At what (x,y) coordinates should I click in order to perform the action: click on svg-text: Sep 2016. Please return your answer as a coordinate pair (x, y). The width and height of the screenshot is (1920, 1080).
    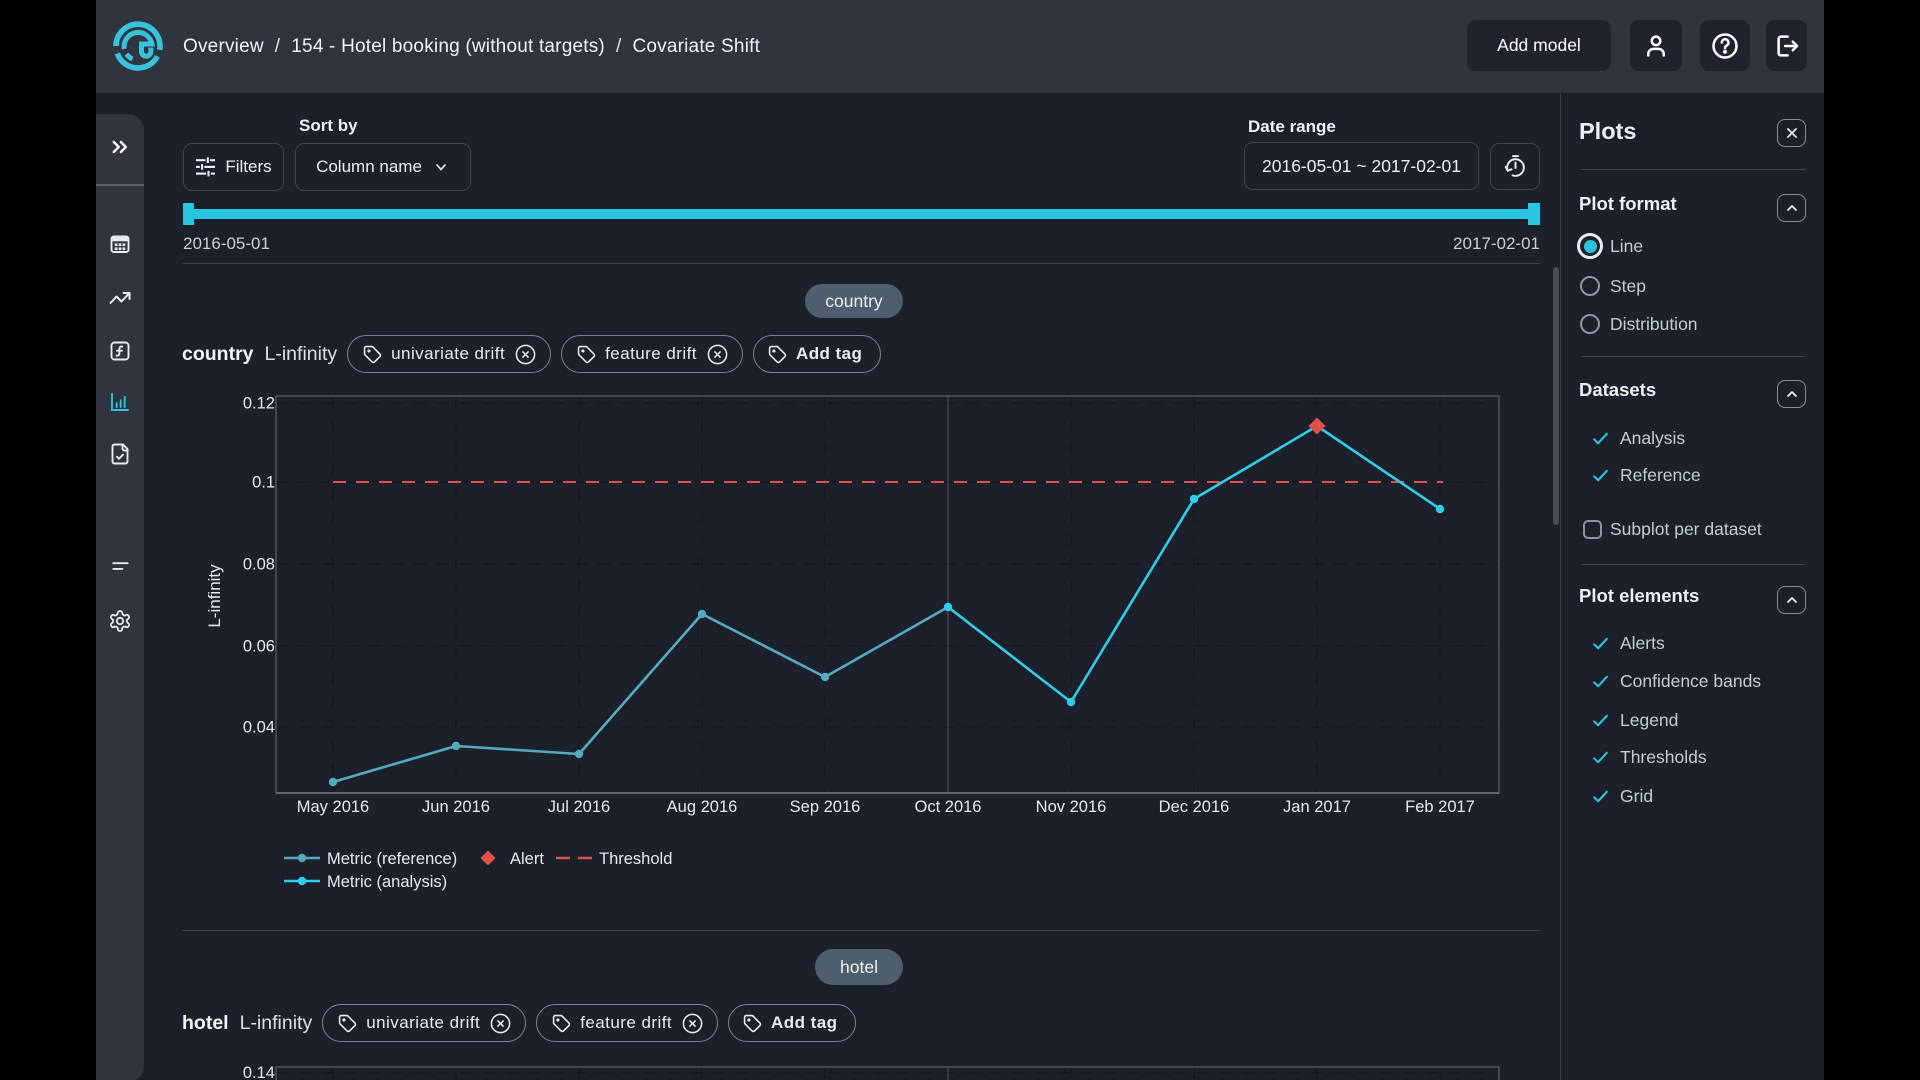
    Looking at the image, I should click on (825, 807).